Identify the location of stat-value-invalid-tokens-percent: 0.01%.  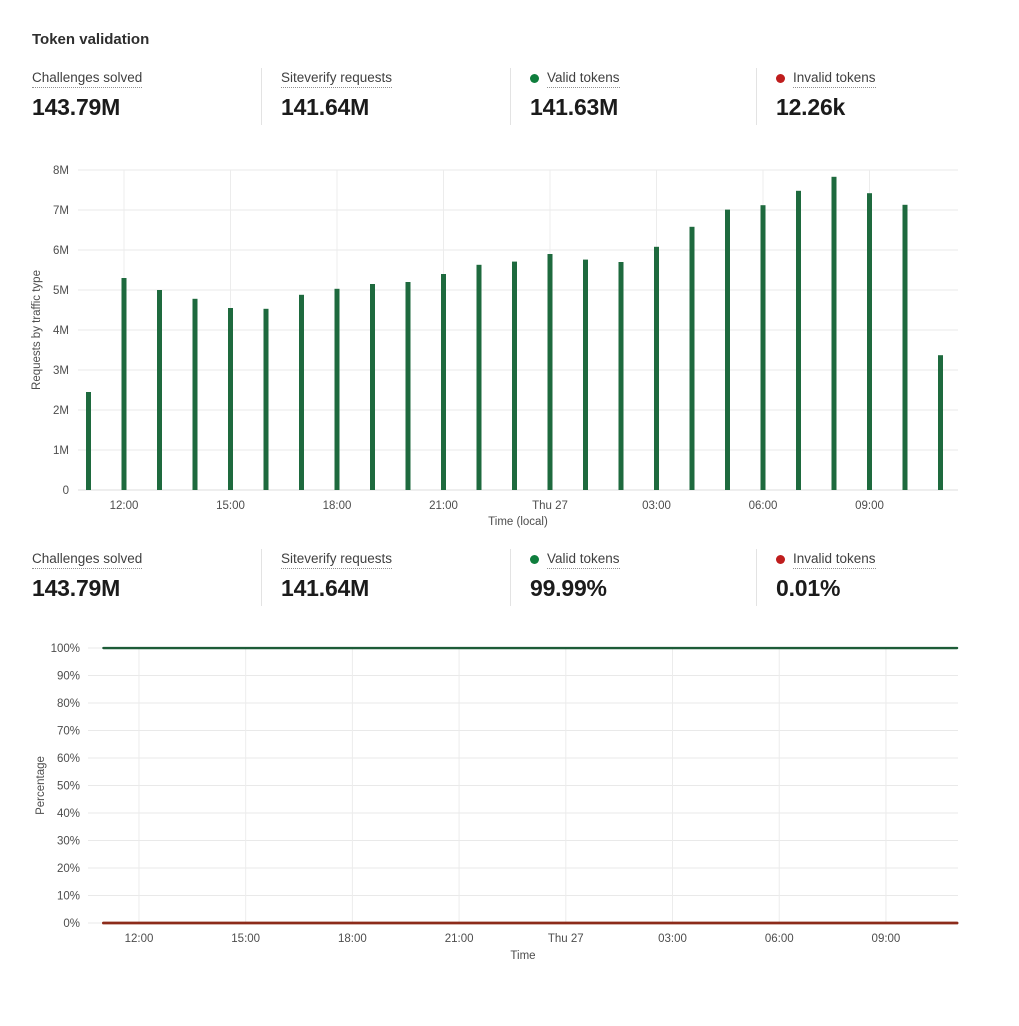
(808, 588).